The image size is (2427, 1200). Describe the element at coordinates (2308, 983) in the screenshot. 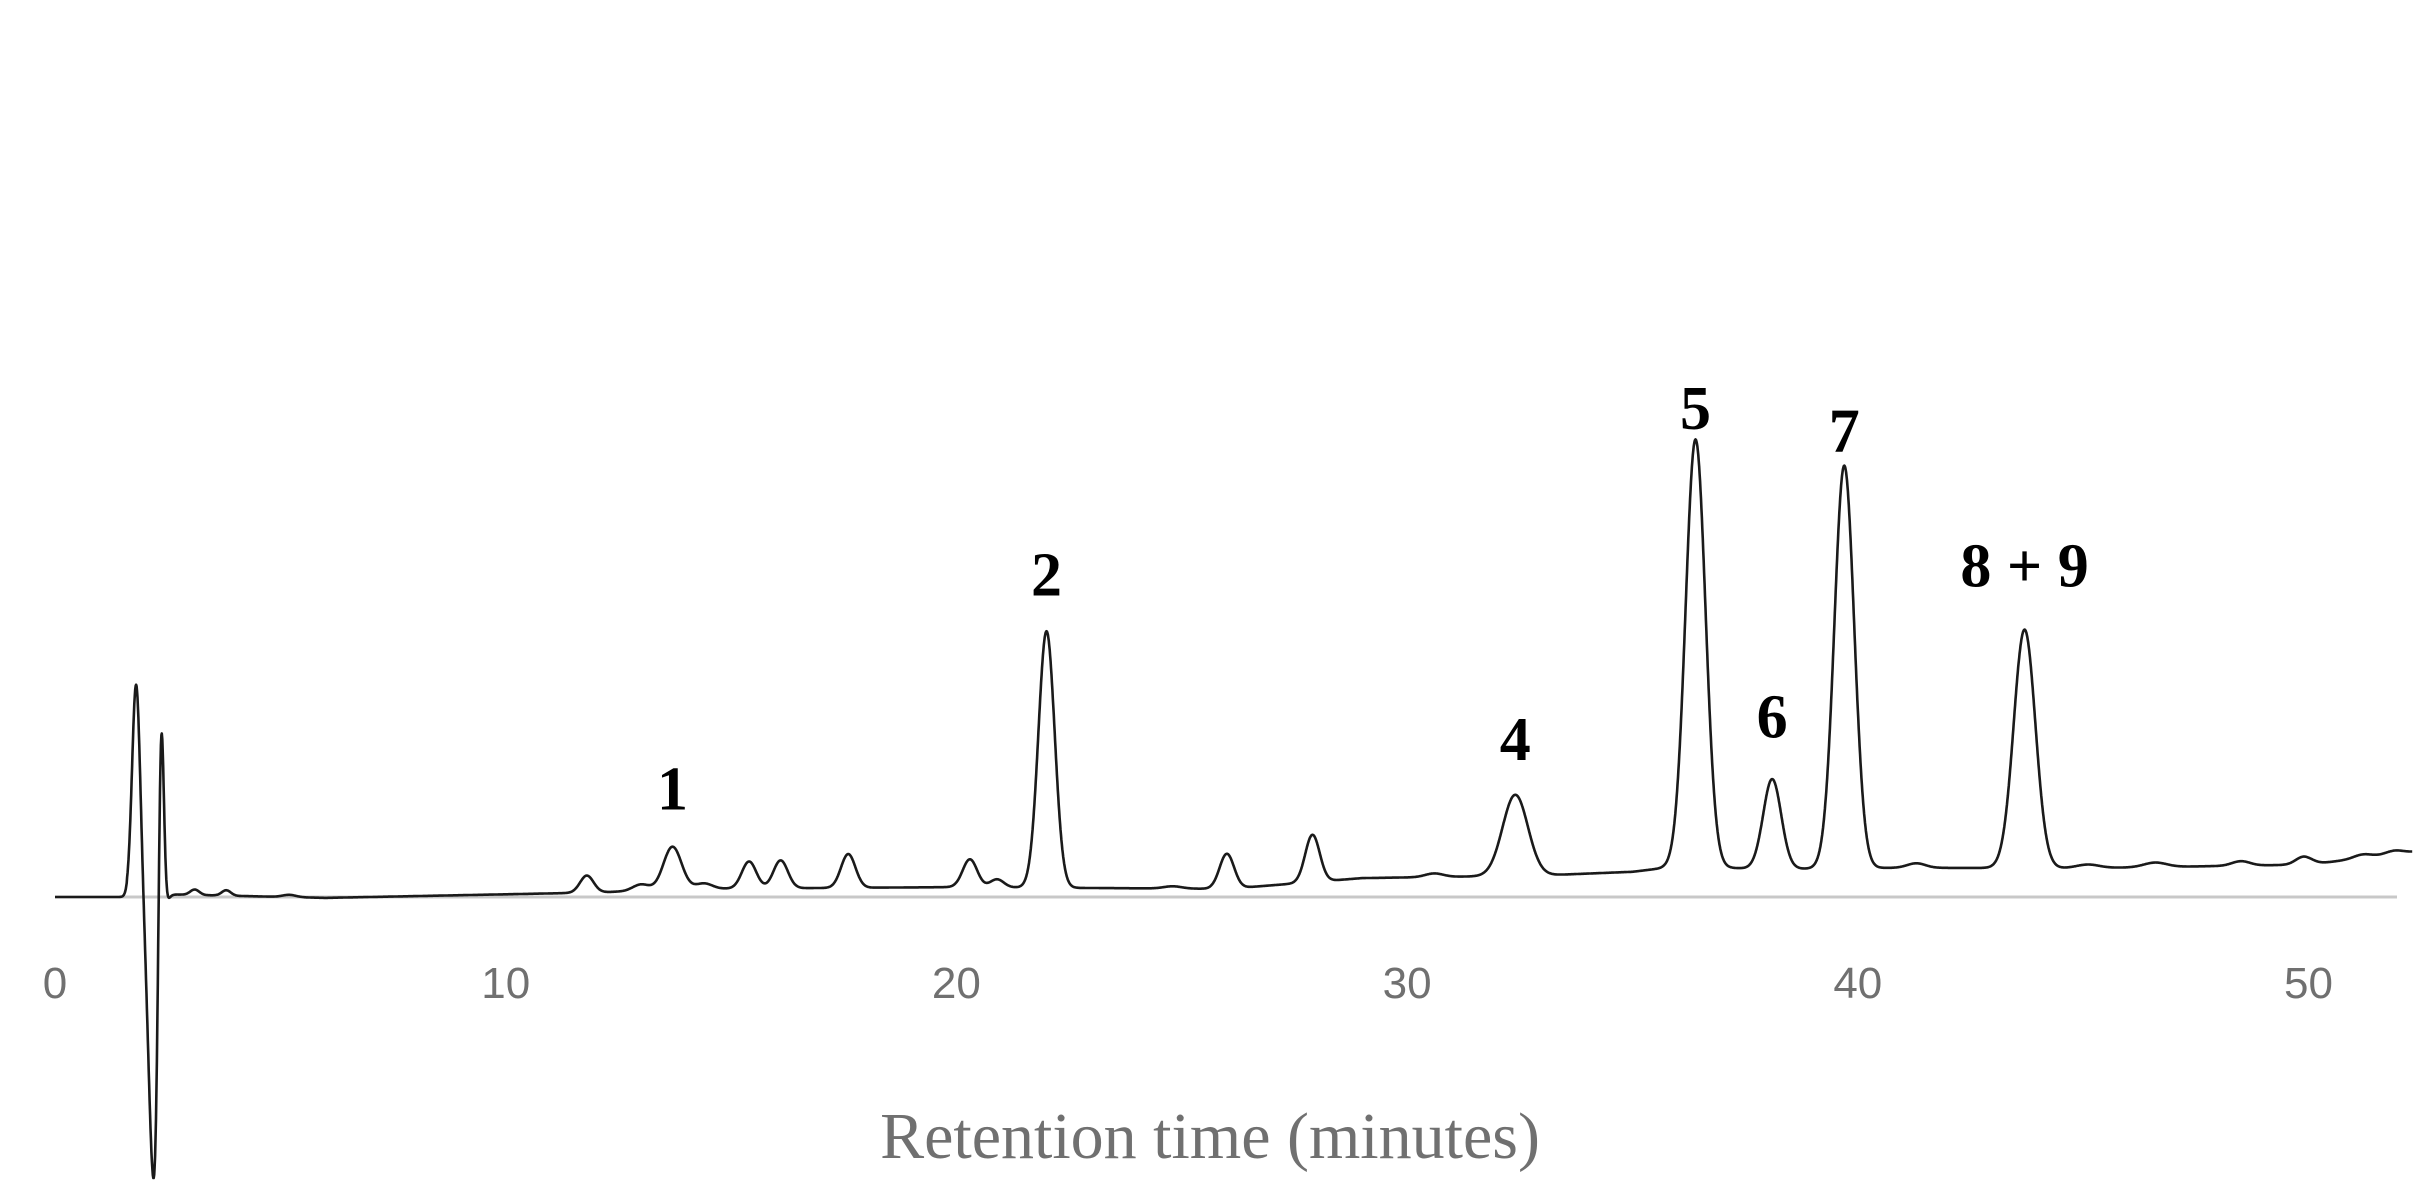

I see `x-tick-label-50: 50` at that location.